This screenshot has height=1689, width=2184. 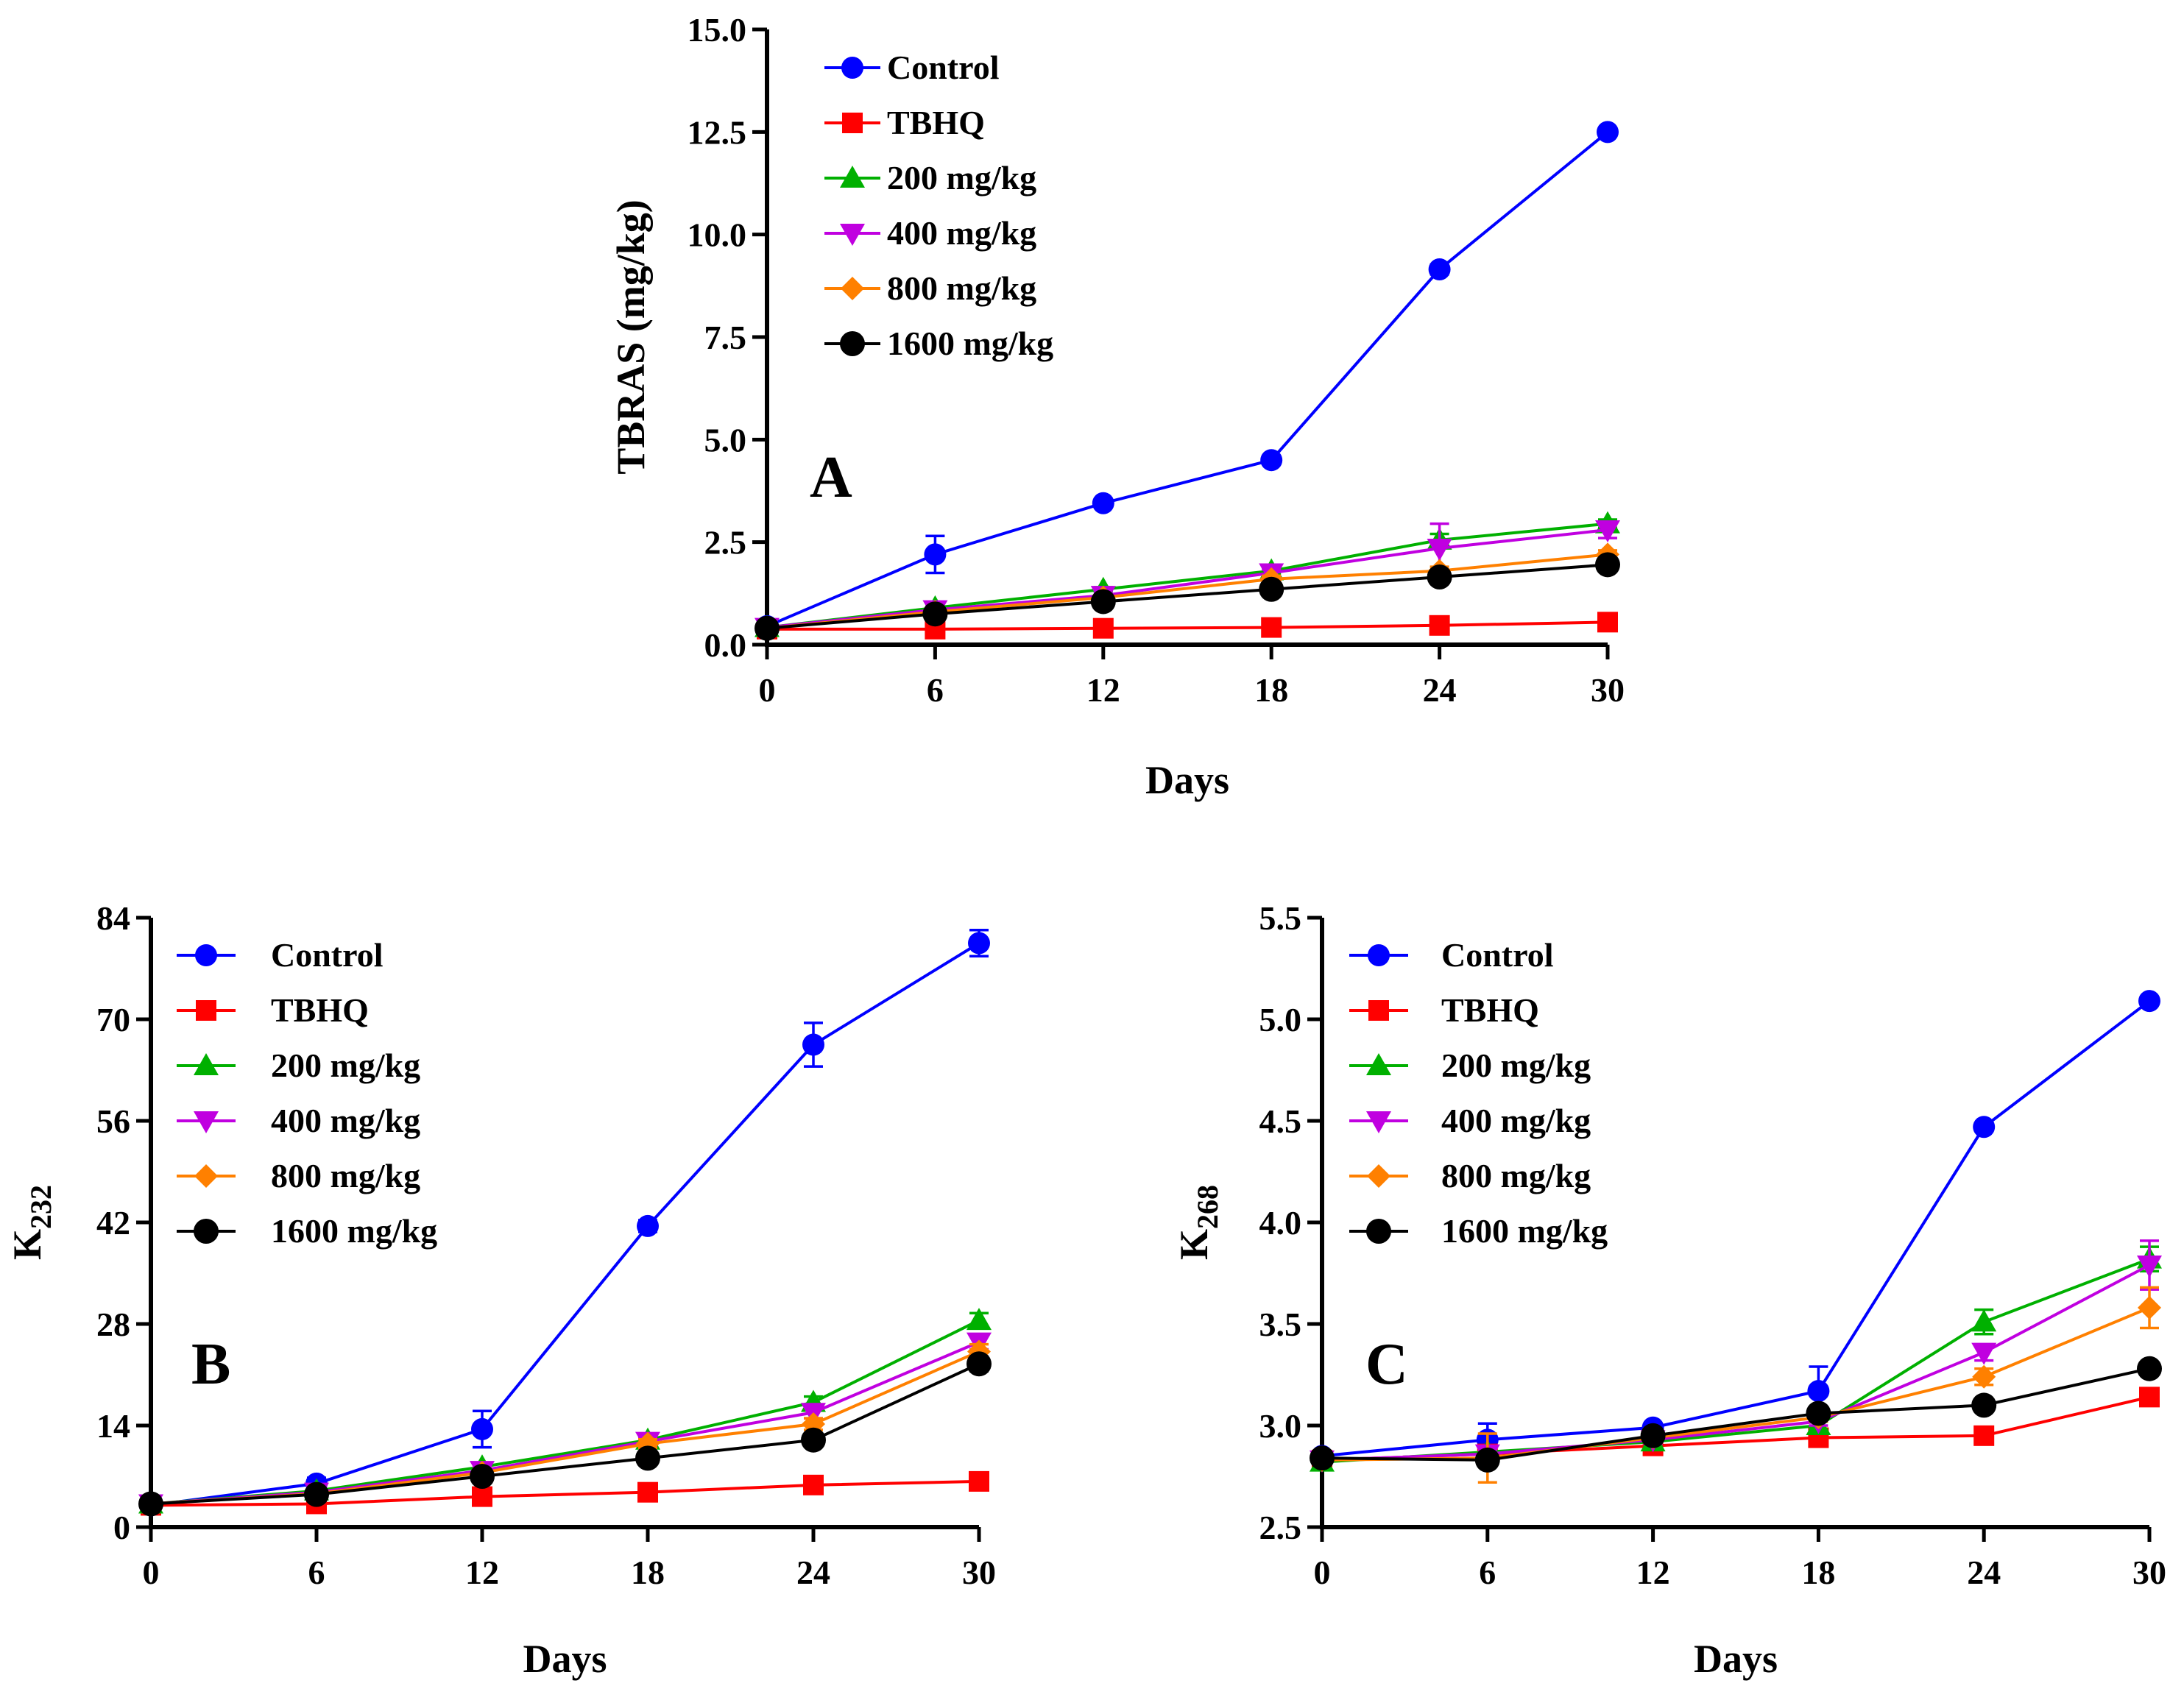 I want to click on panel-b-legend-label: Control, so click(x=327, y=955).